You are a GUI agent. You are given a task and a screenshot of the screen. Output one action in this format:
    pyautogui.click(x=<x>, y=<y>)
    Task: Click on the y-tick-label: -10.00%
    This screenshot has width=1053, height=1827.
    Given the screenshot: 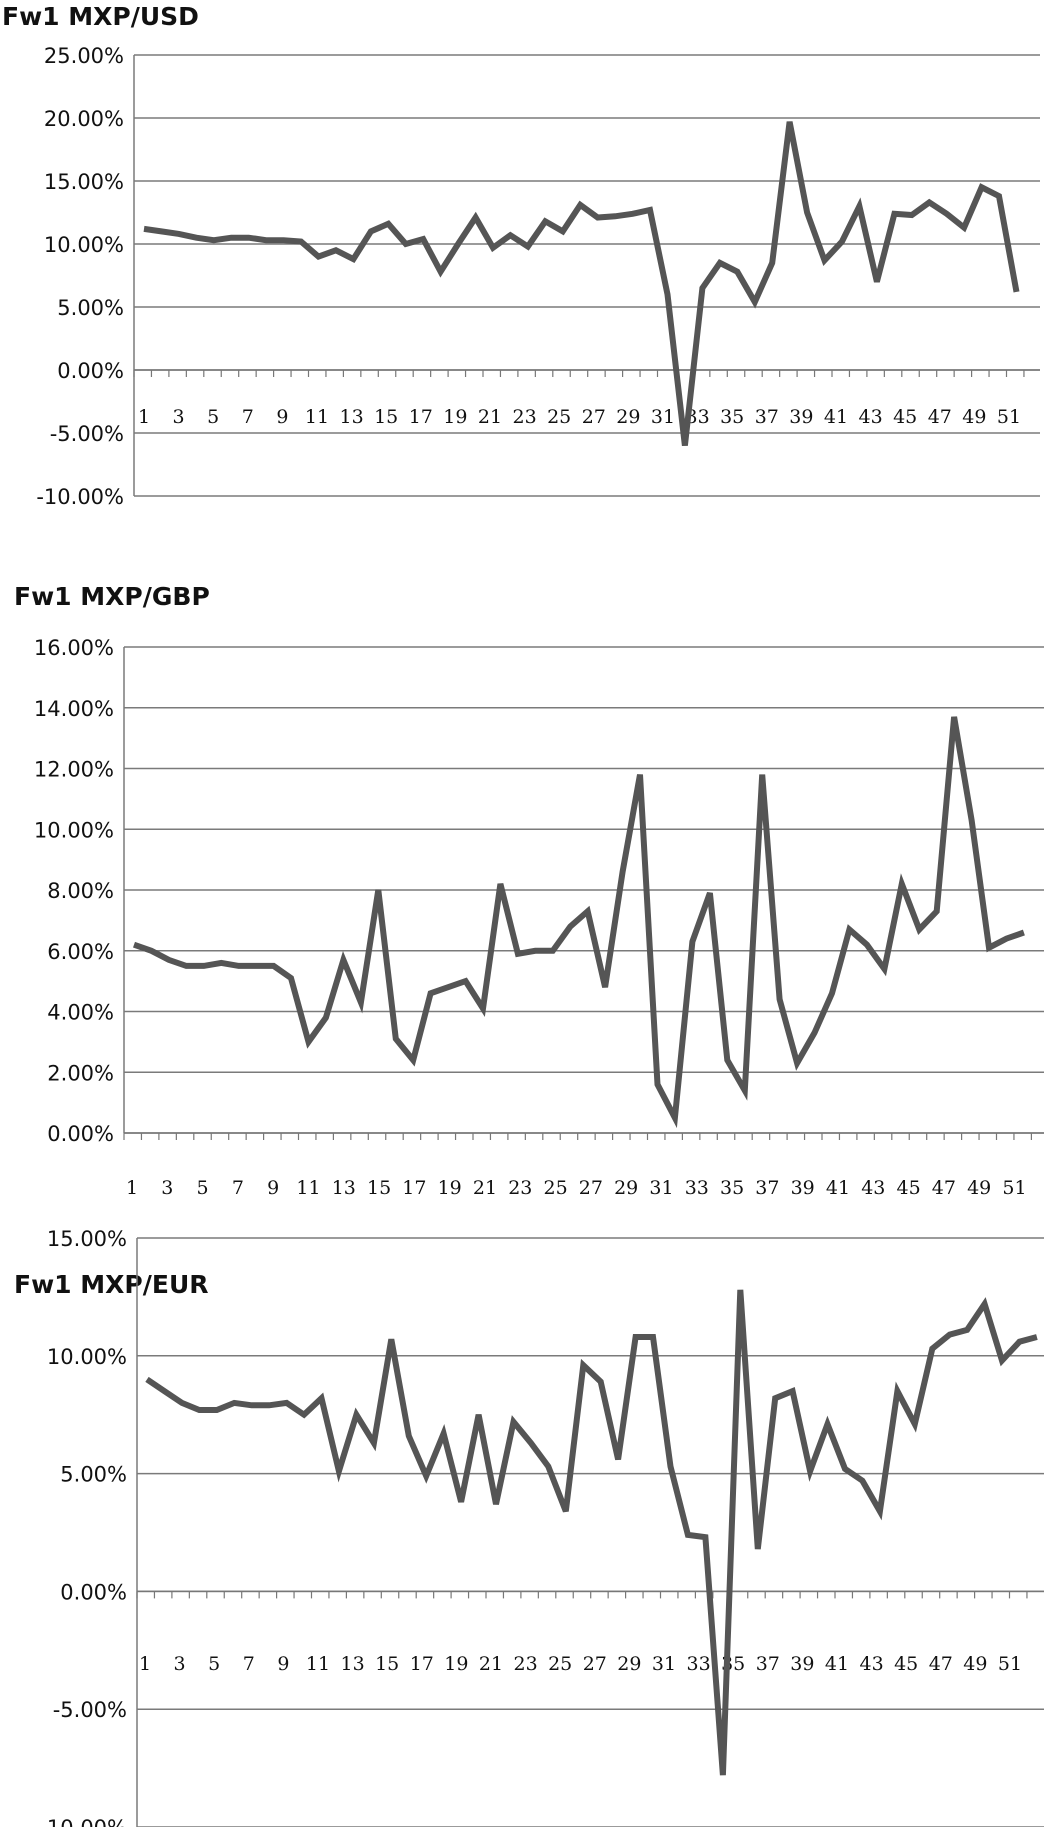 What is the action you would take?
    pyautogui.click(x=83, y=1821)
    